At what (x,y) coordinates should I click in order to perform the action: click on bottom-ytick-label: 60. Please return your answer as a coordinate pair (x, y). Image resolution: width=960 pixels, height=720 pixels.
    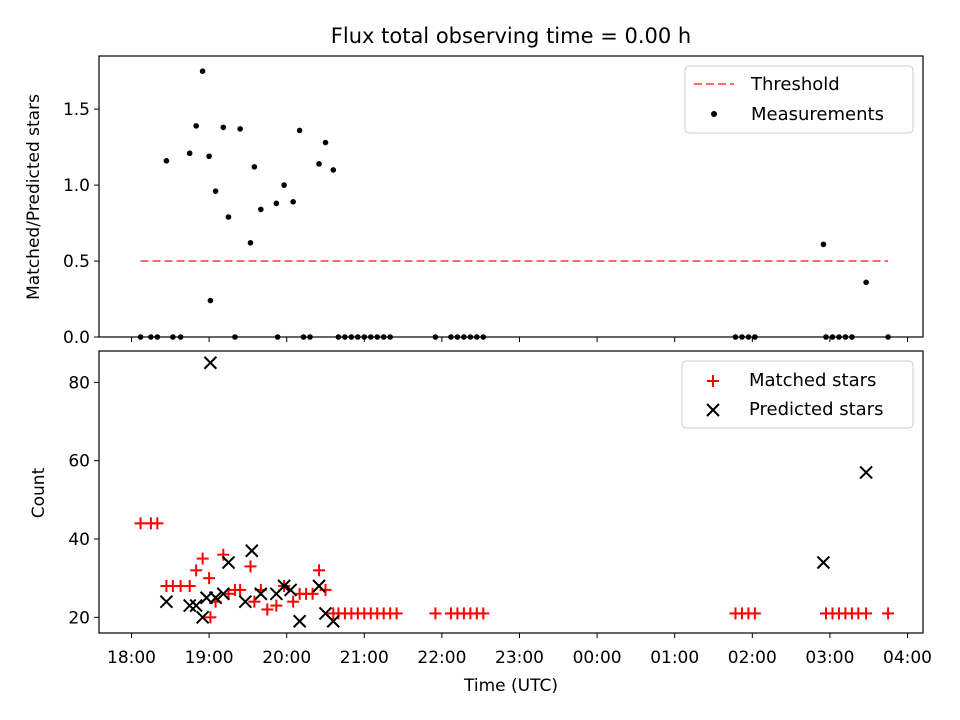
    Looking at the image, I should click on (79, 462).